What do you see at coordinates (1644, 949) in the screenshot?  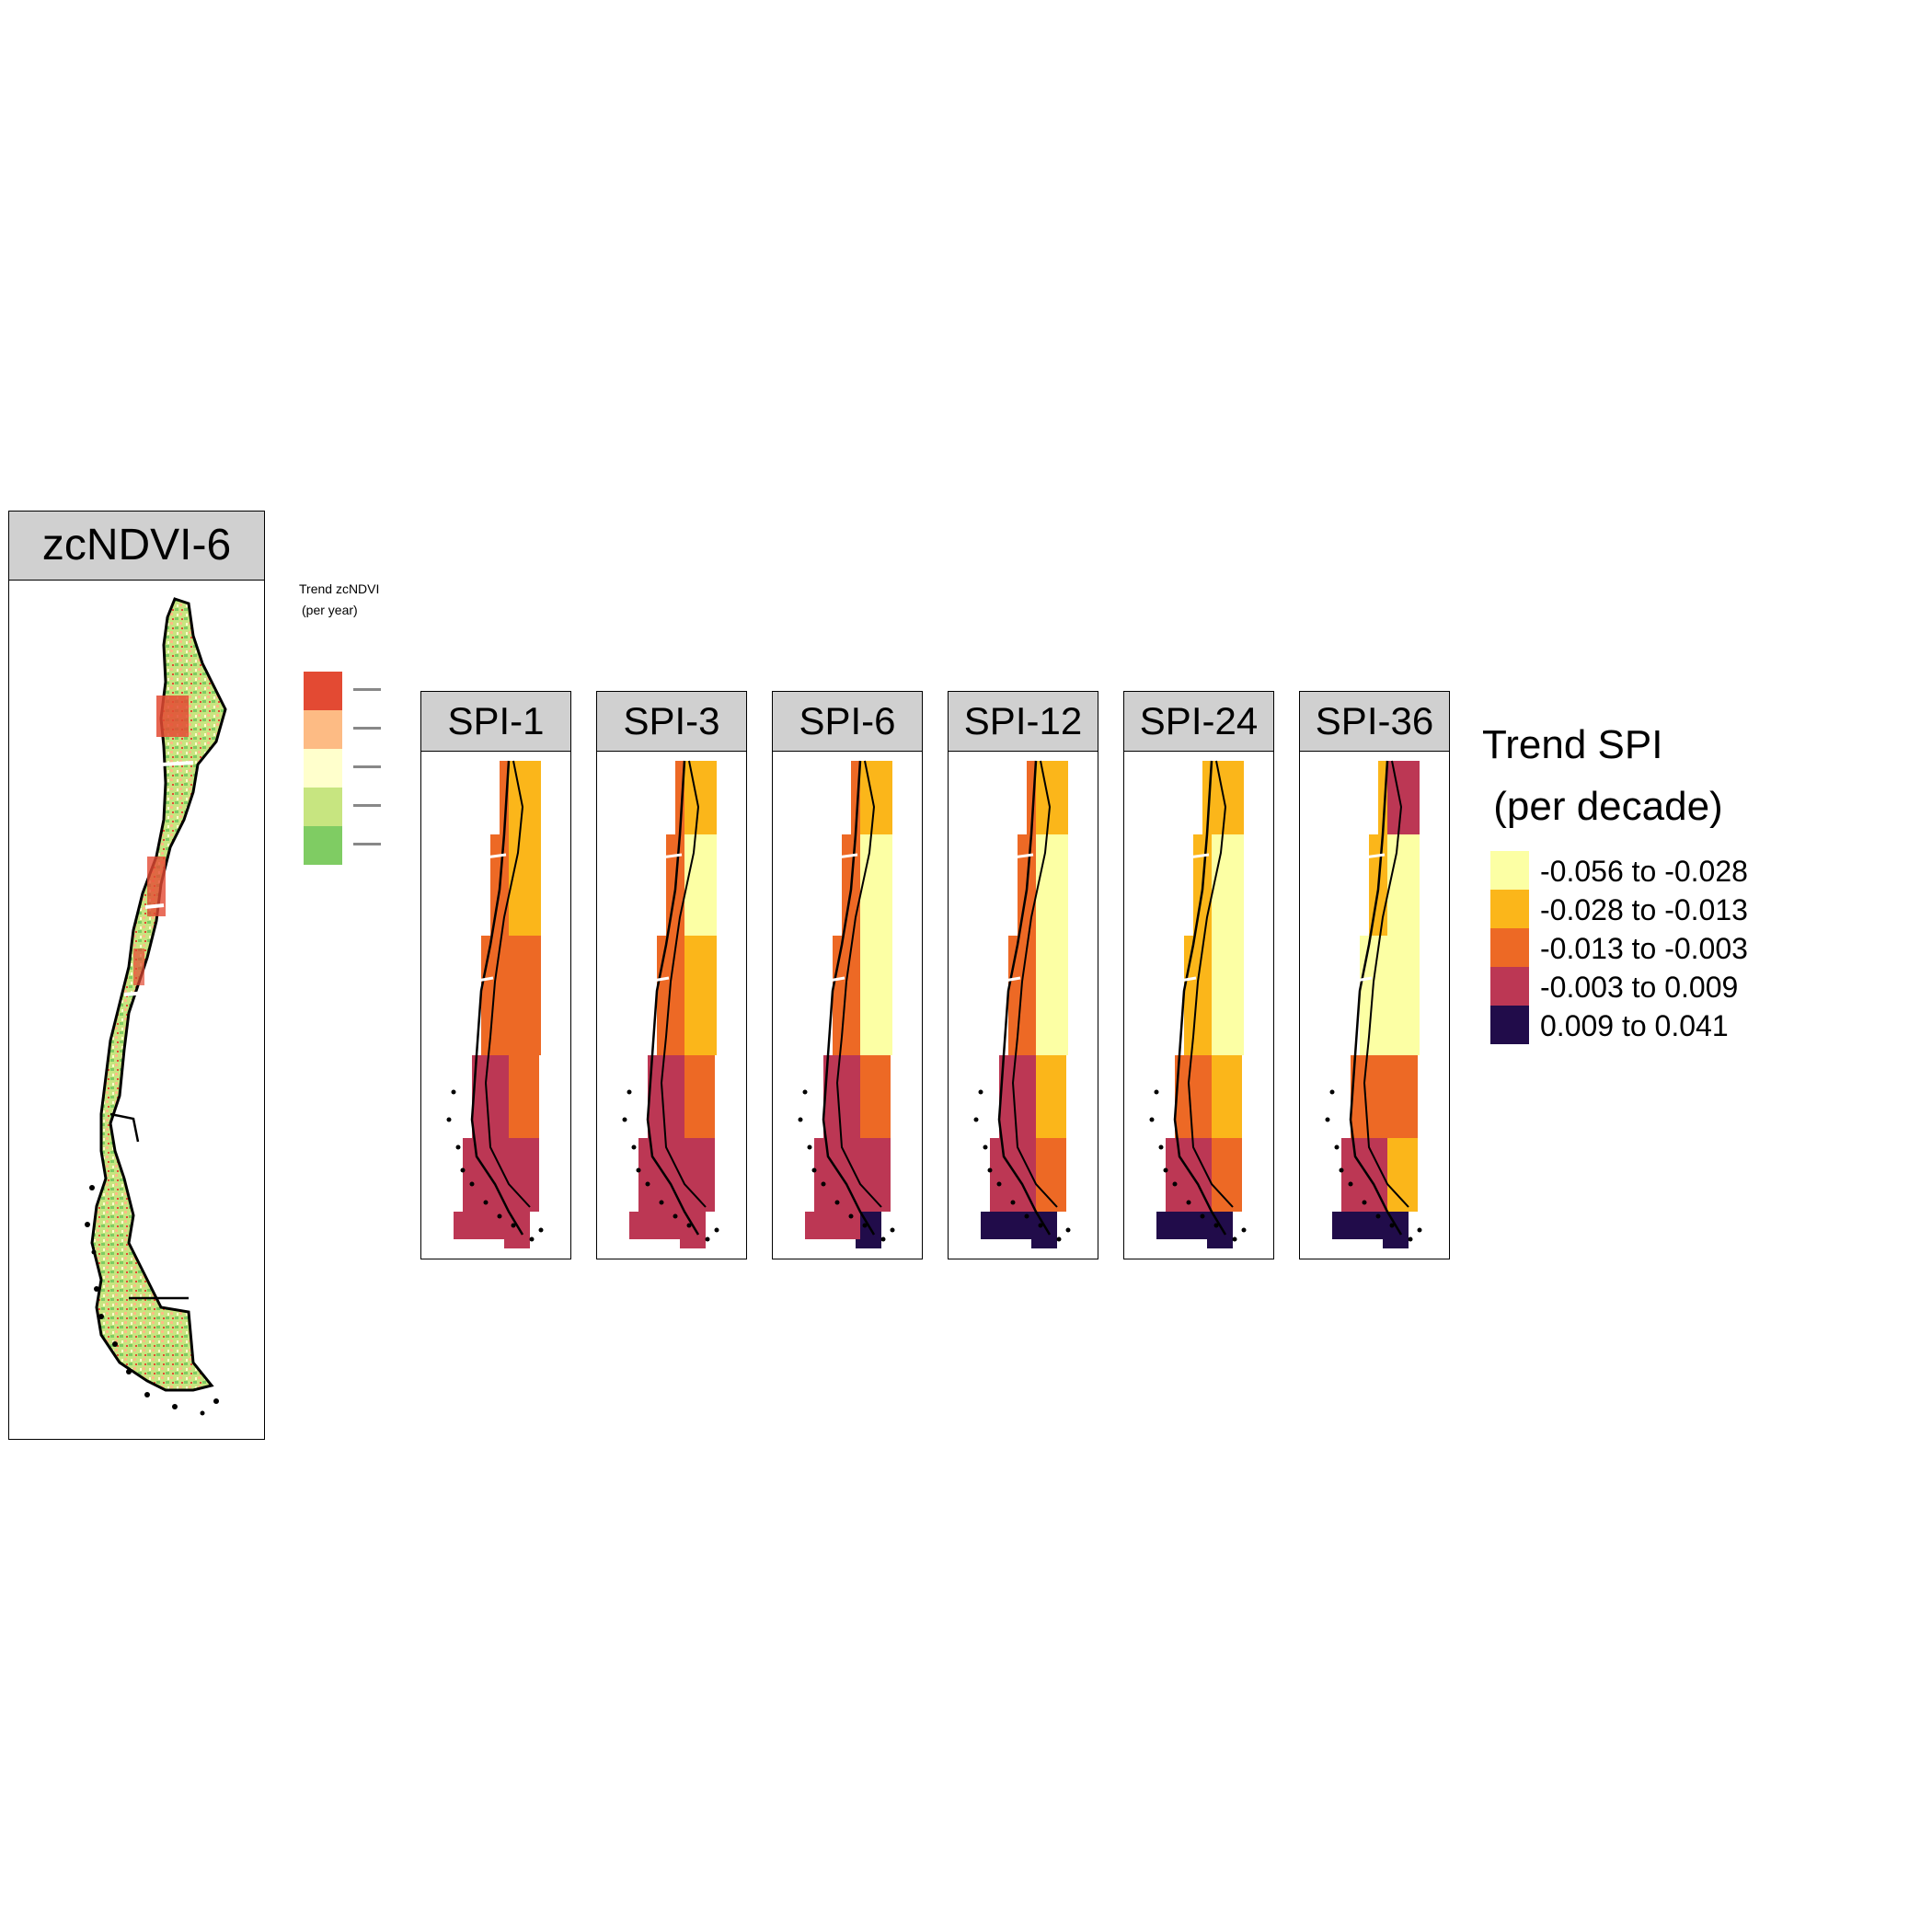 I see `spi-legend-label: -0.013 to -0.003` at bounding box center [1644, 949].